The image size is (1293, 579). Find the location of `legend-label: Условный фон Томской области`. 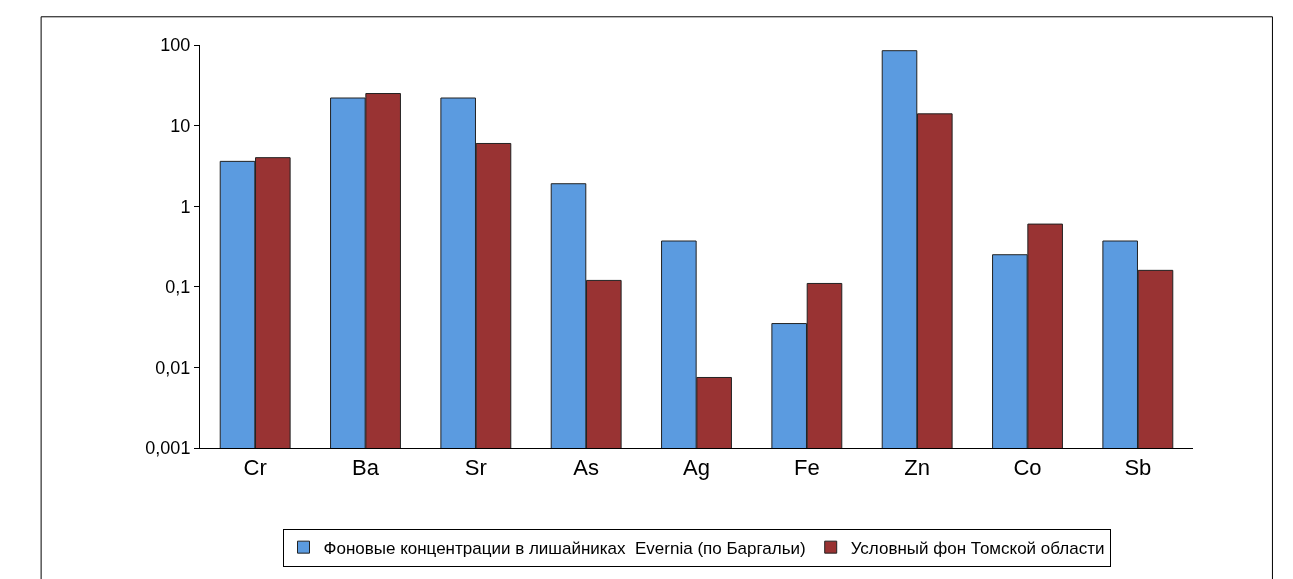

legend-label: Условный фон Томской области is located at coordinates (977, 548).